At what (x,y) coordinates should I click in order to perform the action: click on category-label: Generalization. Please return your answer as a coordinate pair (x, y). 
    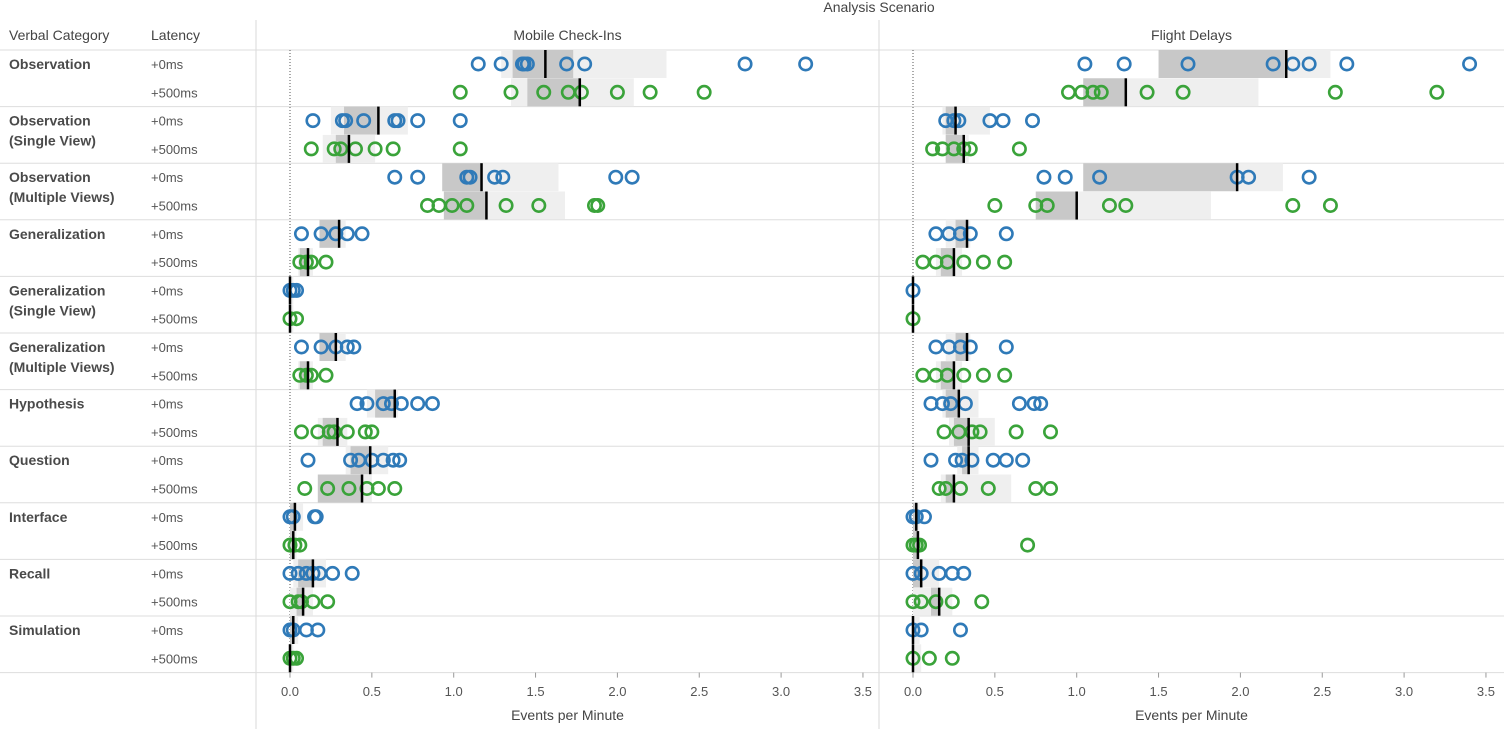
    Looking at the image, I should click on (57, 234).